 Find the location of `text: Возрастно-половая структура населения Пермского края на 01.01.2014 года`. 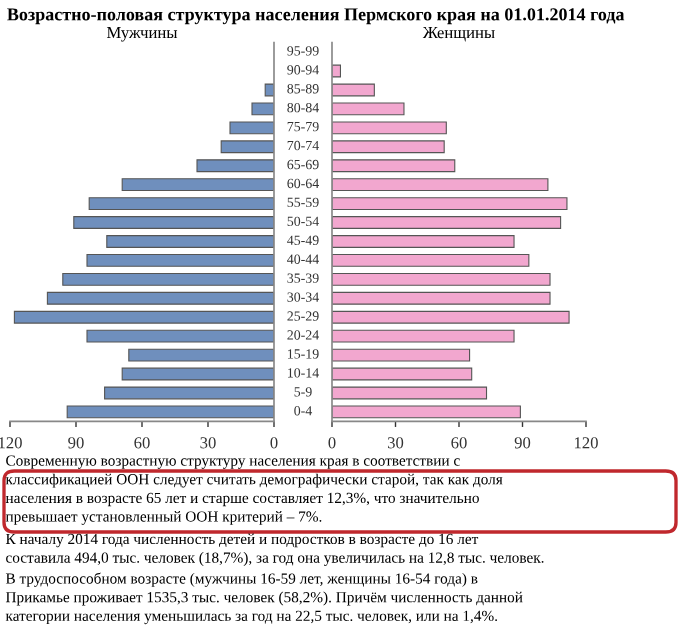

text: Возрастно-половая структура населения Пермского края на 01.01.2014 года is located at coordinates (316, 16).